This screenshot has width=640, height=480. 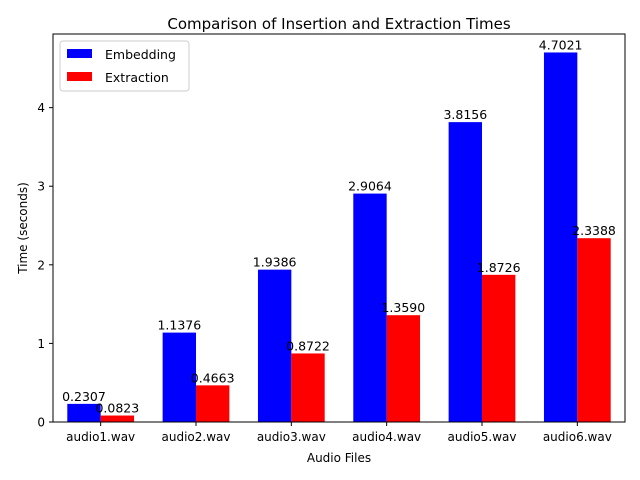 What do you see at coordinates (482, 437) in the screenshot?
I see `x-tick-label-audio5-wav: audio5.wav` at bounding box center [482, 437].